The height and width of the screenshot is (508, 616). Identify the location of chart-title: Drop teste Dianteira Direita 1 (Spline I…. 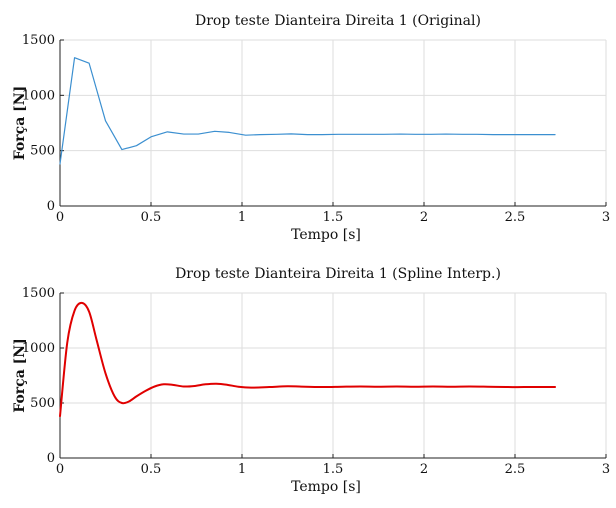
(338, 274).